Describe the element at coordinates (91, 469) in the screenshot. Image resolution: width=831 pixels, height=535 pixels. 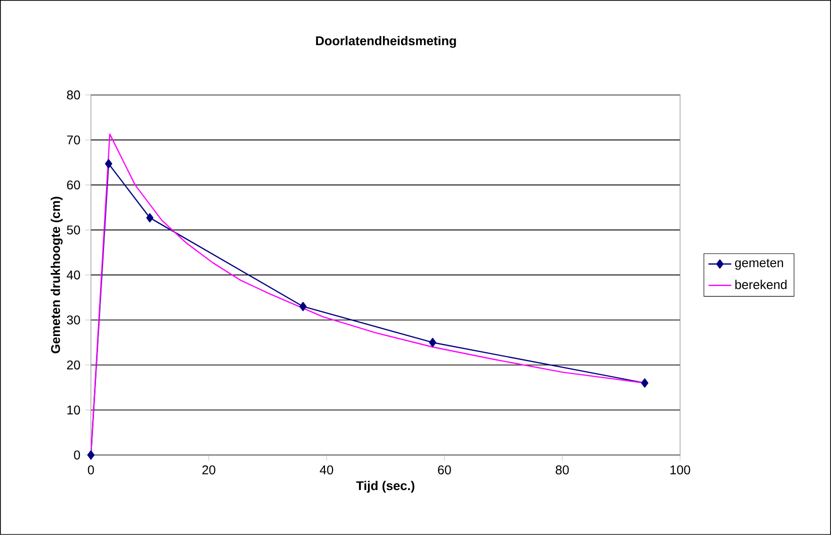
I see `x-tick-label: 0` at that location.